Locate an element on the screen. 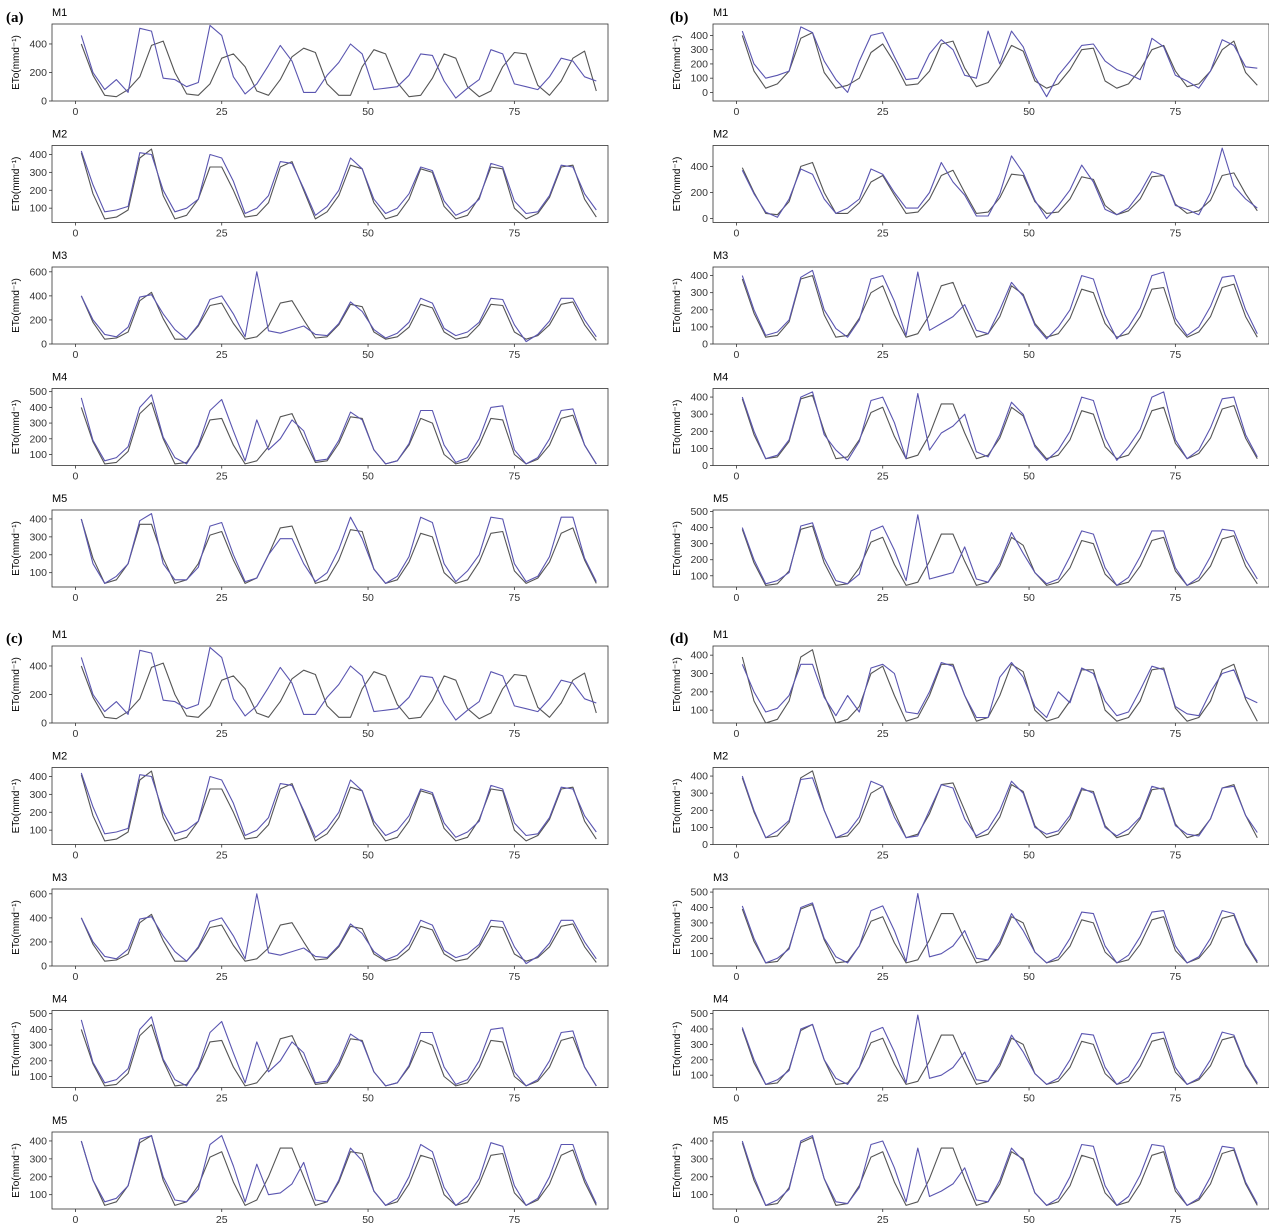 This screenshot has width=1269, height=1224. y-tick-label: 0 is located at coordinates (44, 967).